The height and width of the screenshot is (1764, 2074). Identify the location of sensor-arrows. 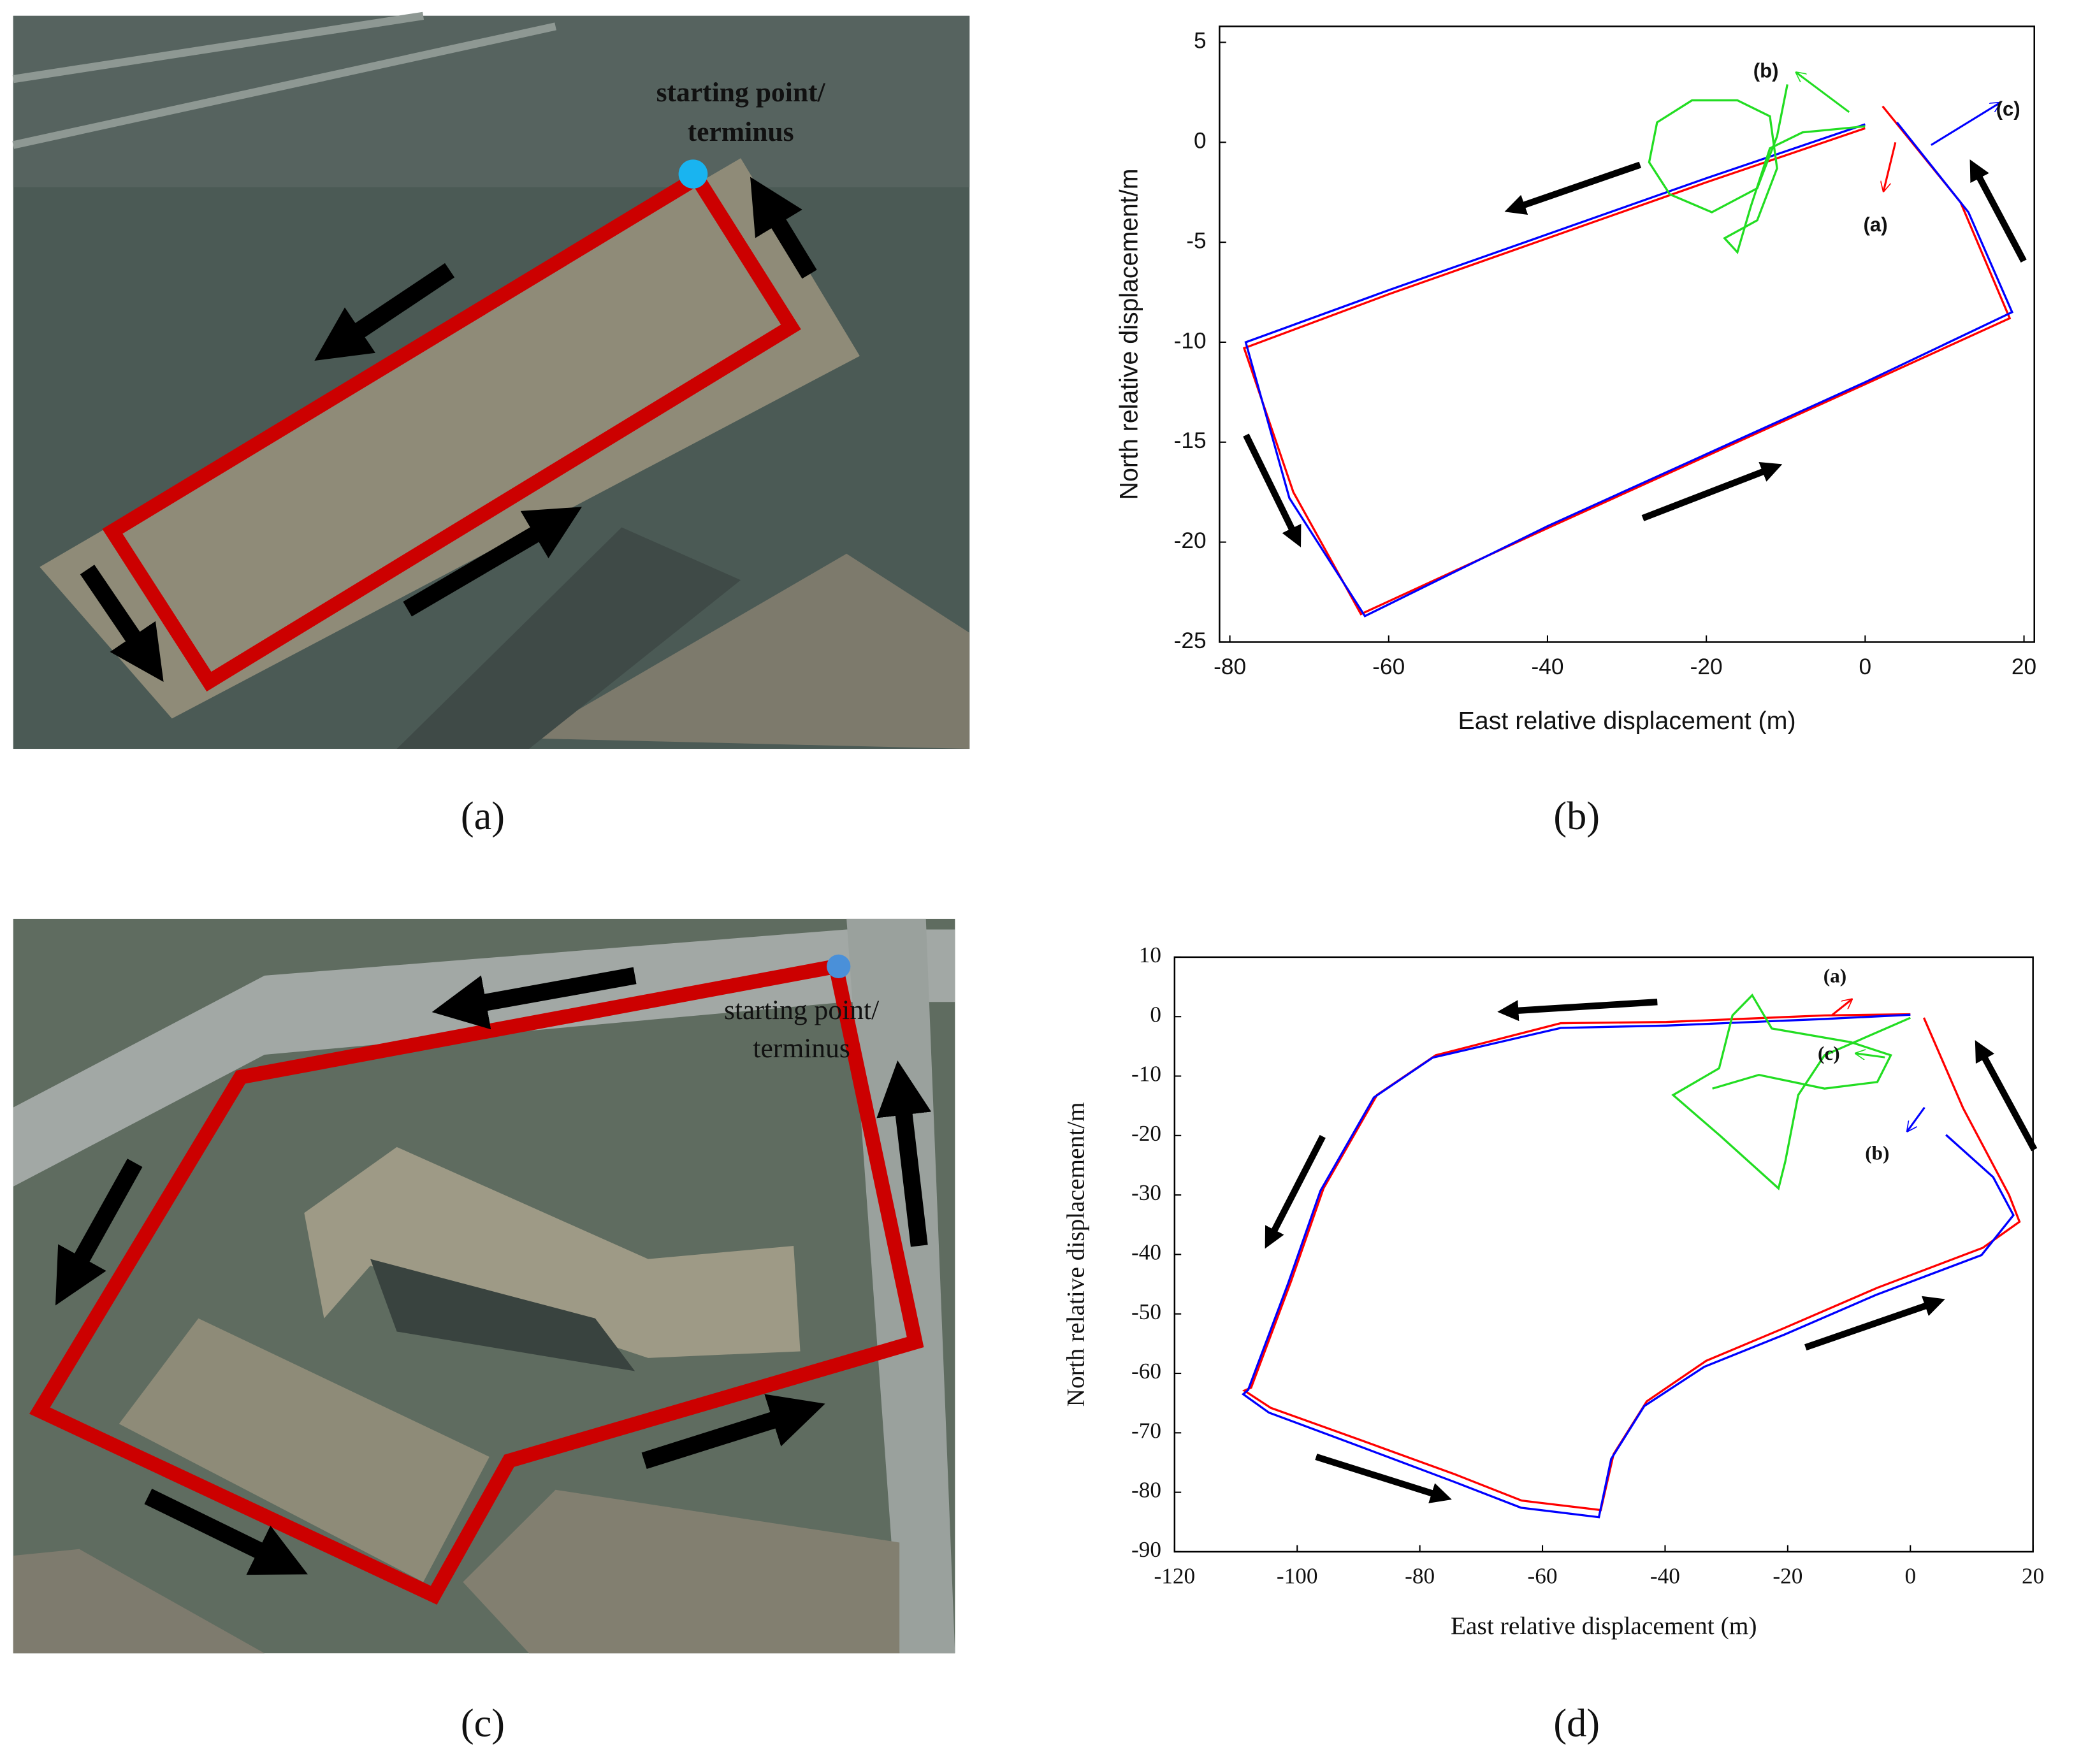
(1898, 602).